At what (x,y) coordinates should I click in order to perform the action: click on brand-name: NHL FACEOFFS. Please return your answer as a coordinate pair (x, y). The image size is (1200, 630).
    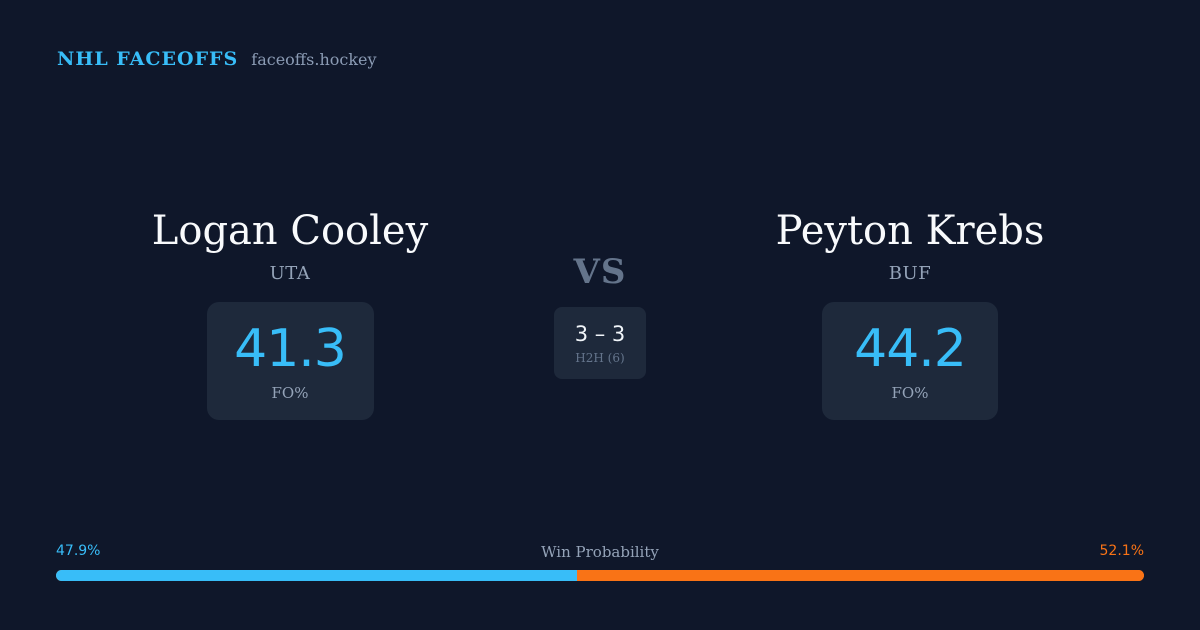
    Looking at the image, I should click on (148, 59).